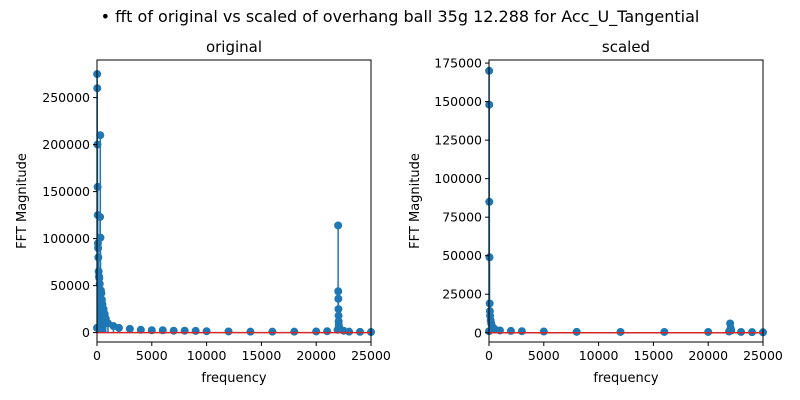  What do you see at coordinates (22, 201) in the screenshot?
I see `original-ylabel: FFT Magnitude` at bounding box center [22, 201].